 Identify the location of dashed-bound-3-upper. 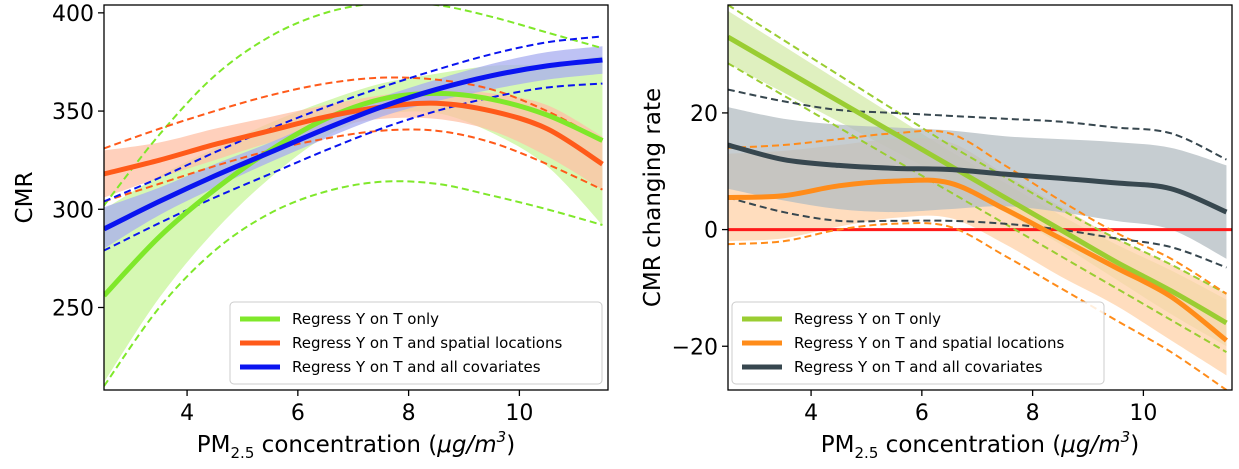
(353, 119).